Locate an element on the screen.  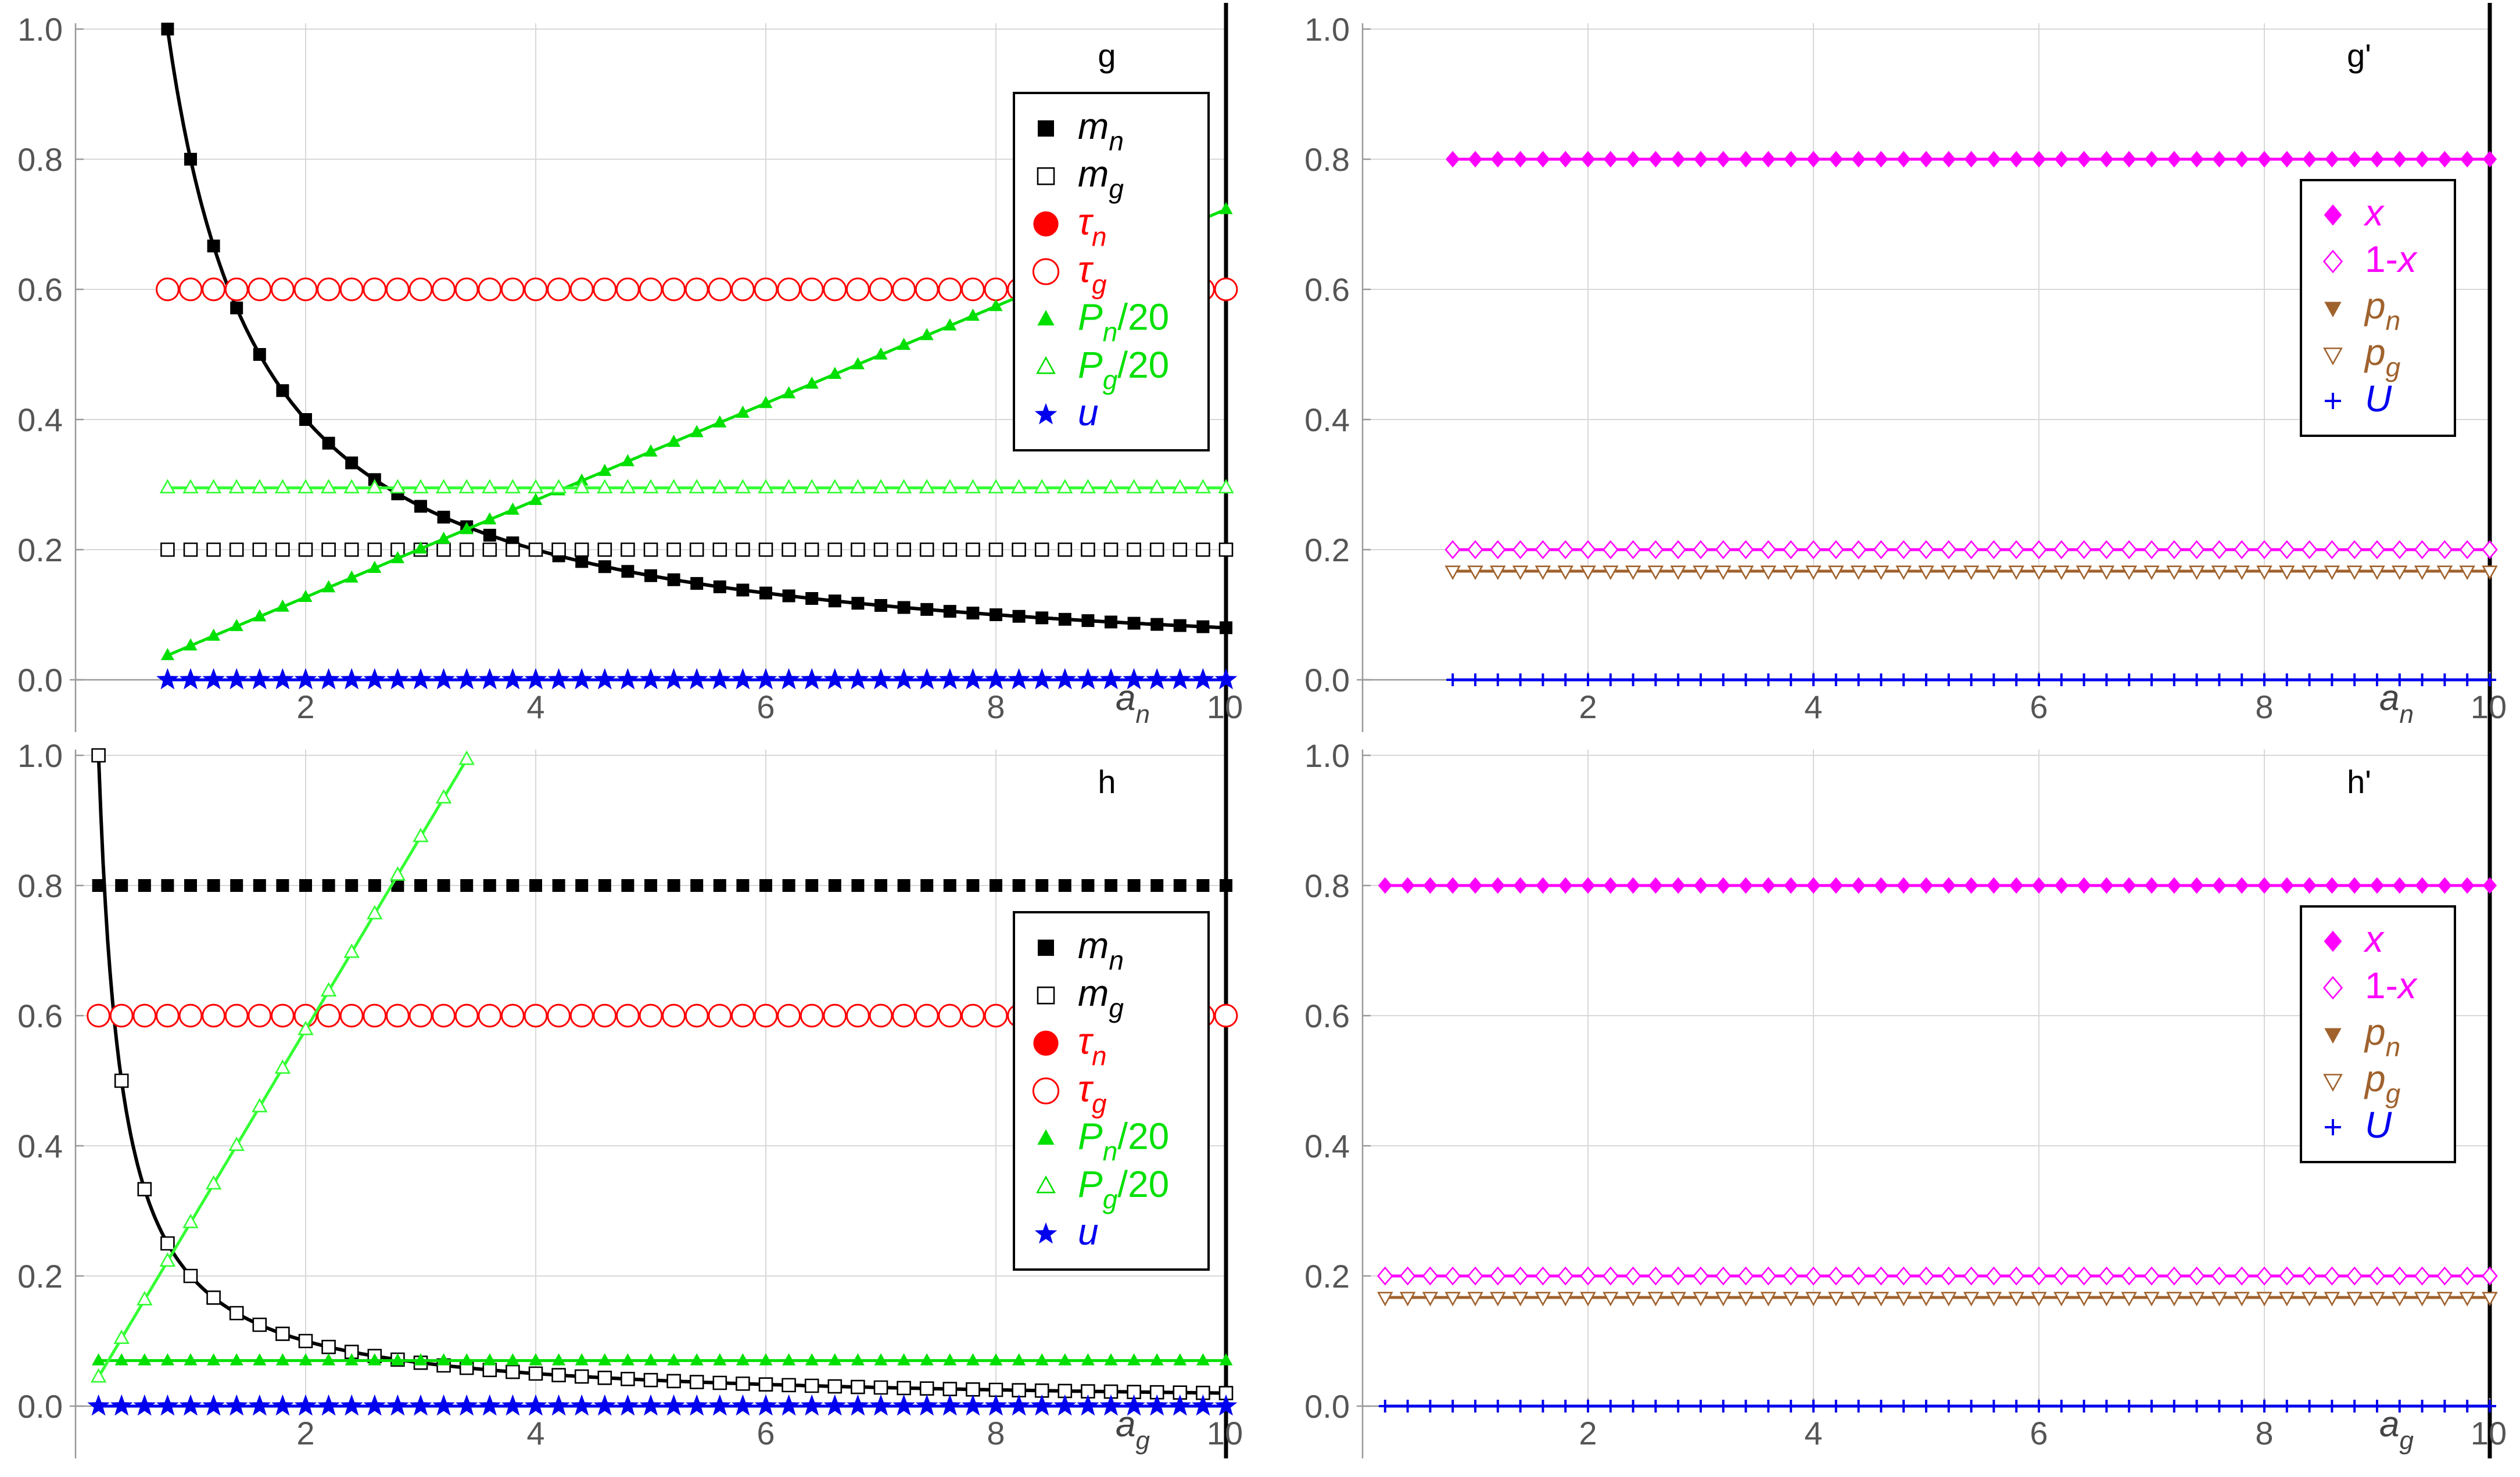
legend-label: pg is located at coordinates (2383, 1083).